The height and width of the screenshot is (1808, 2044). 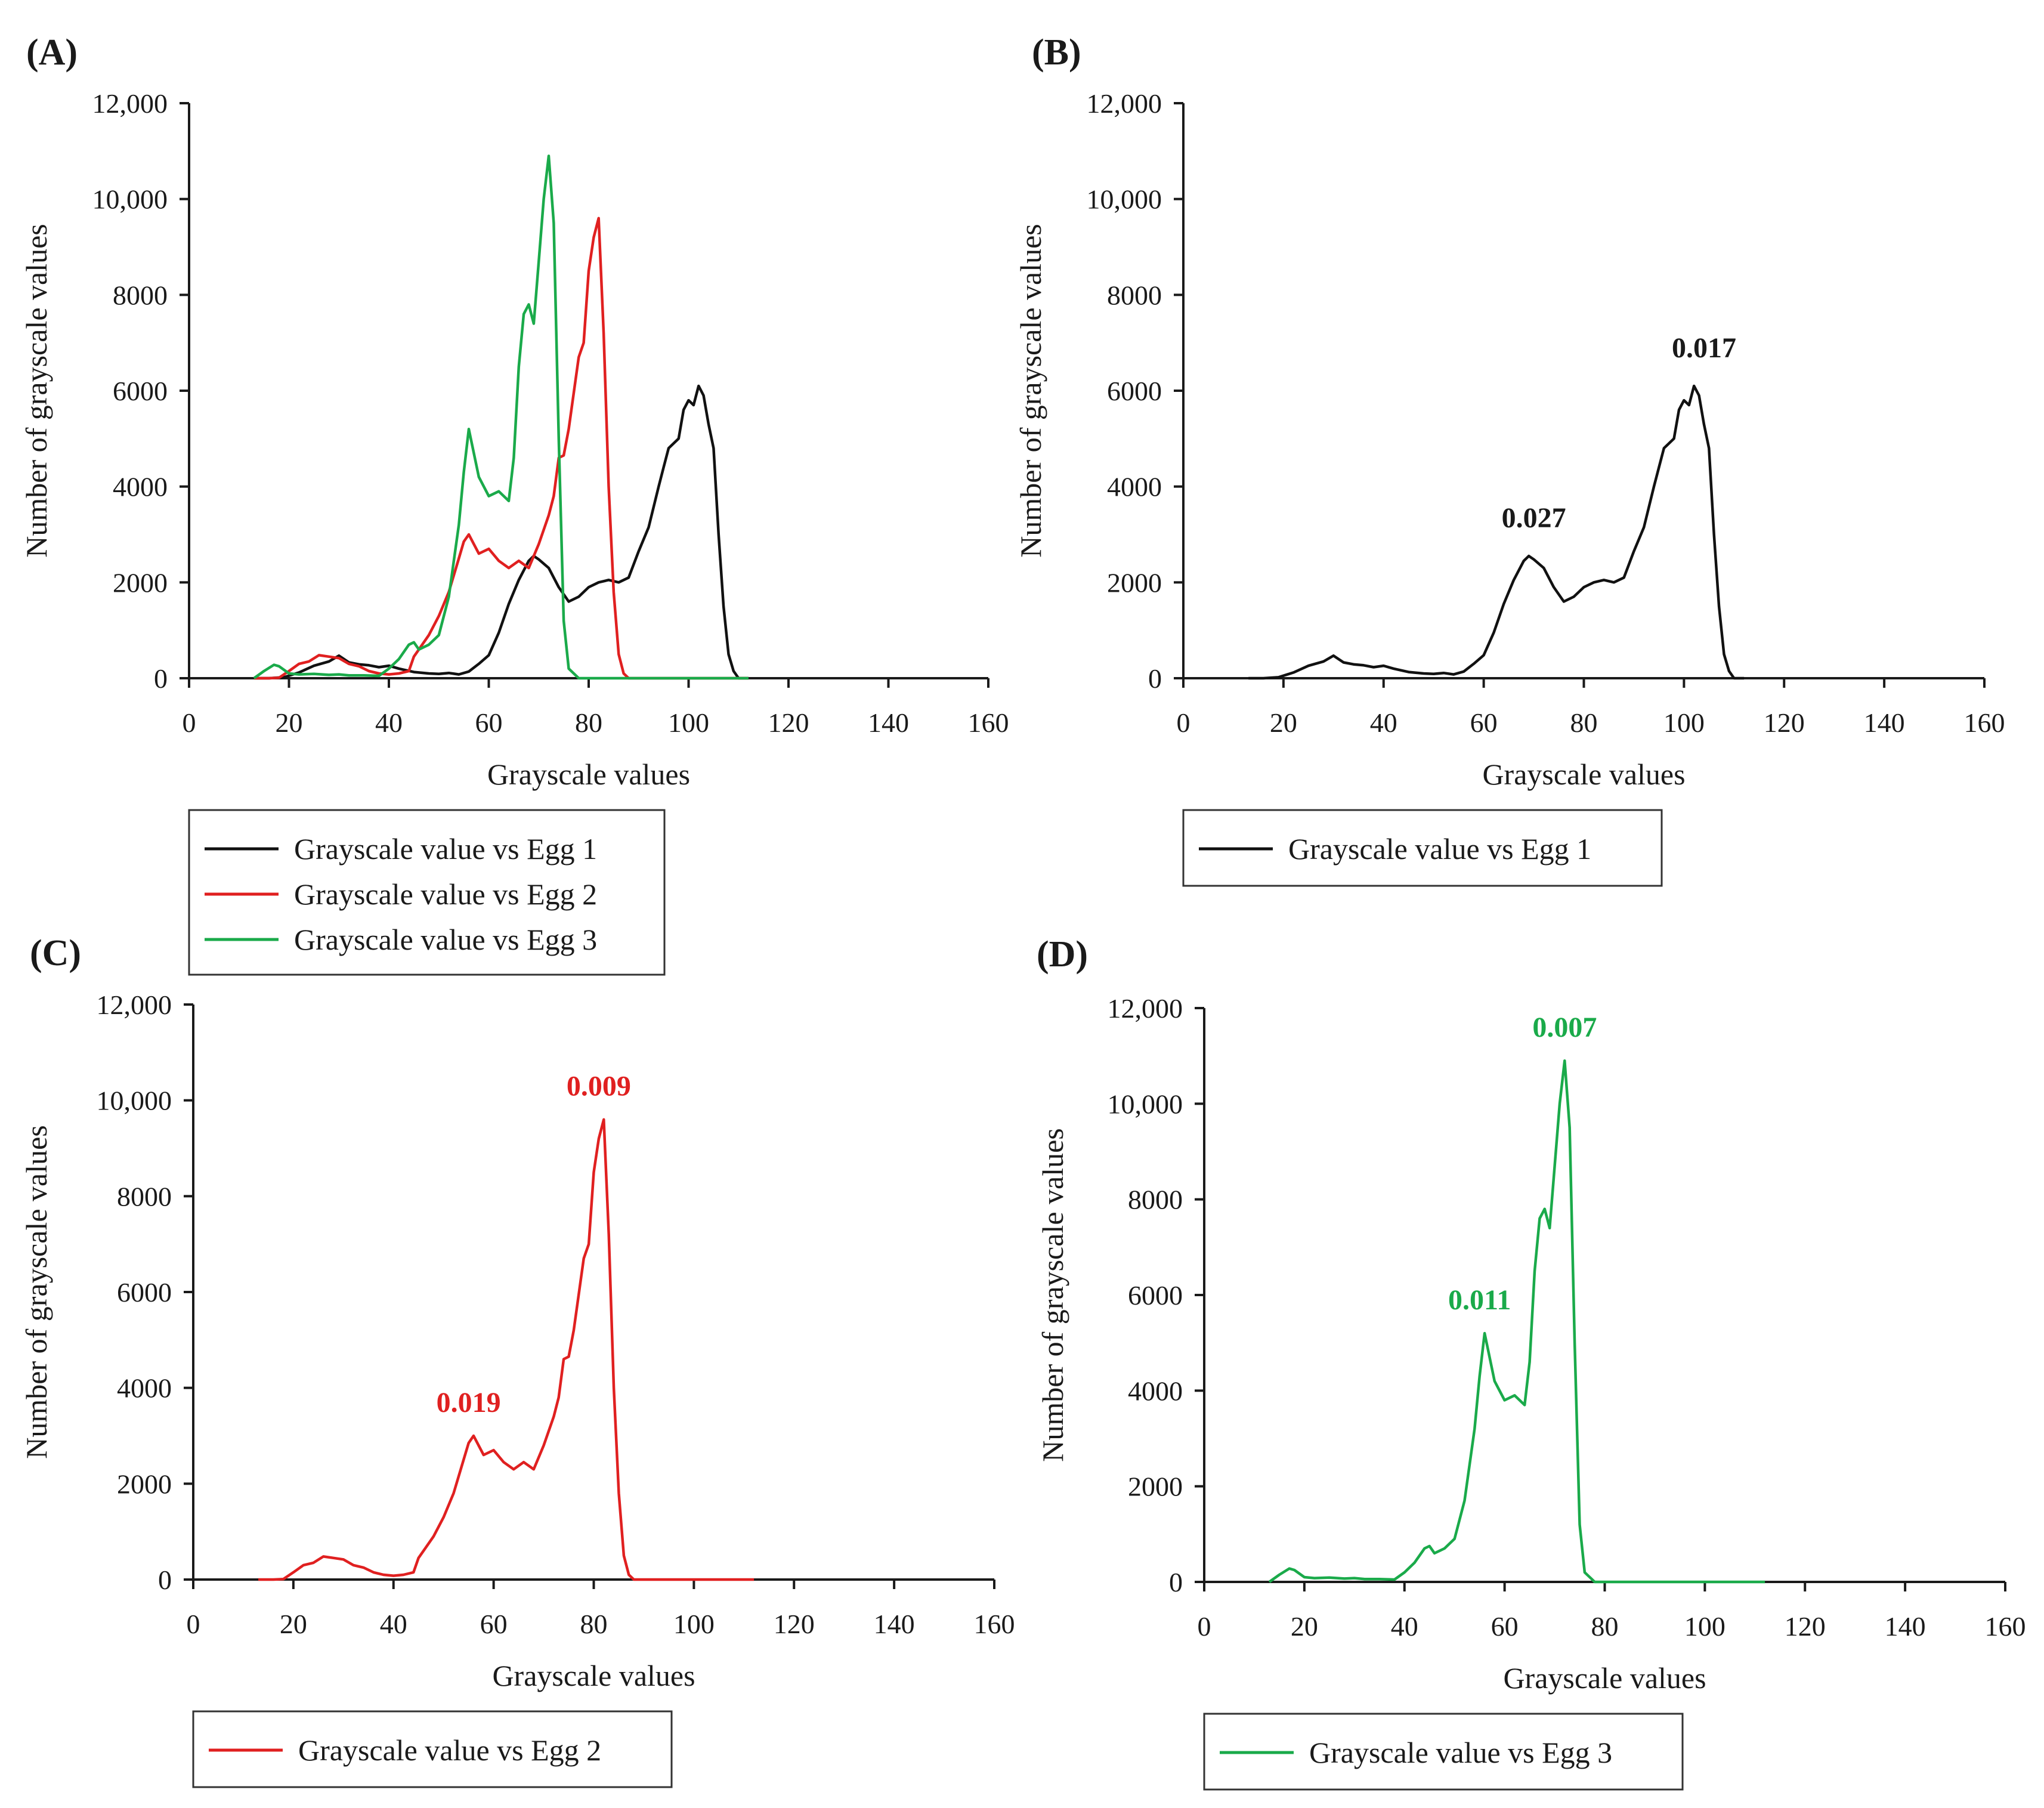 I want to click on peak-annotation: 0.019, so click(x=469, y=1402).